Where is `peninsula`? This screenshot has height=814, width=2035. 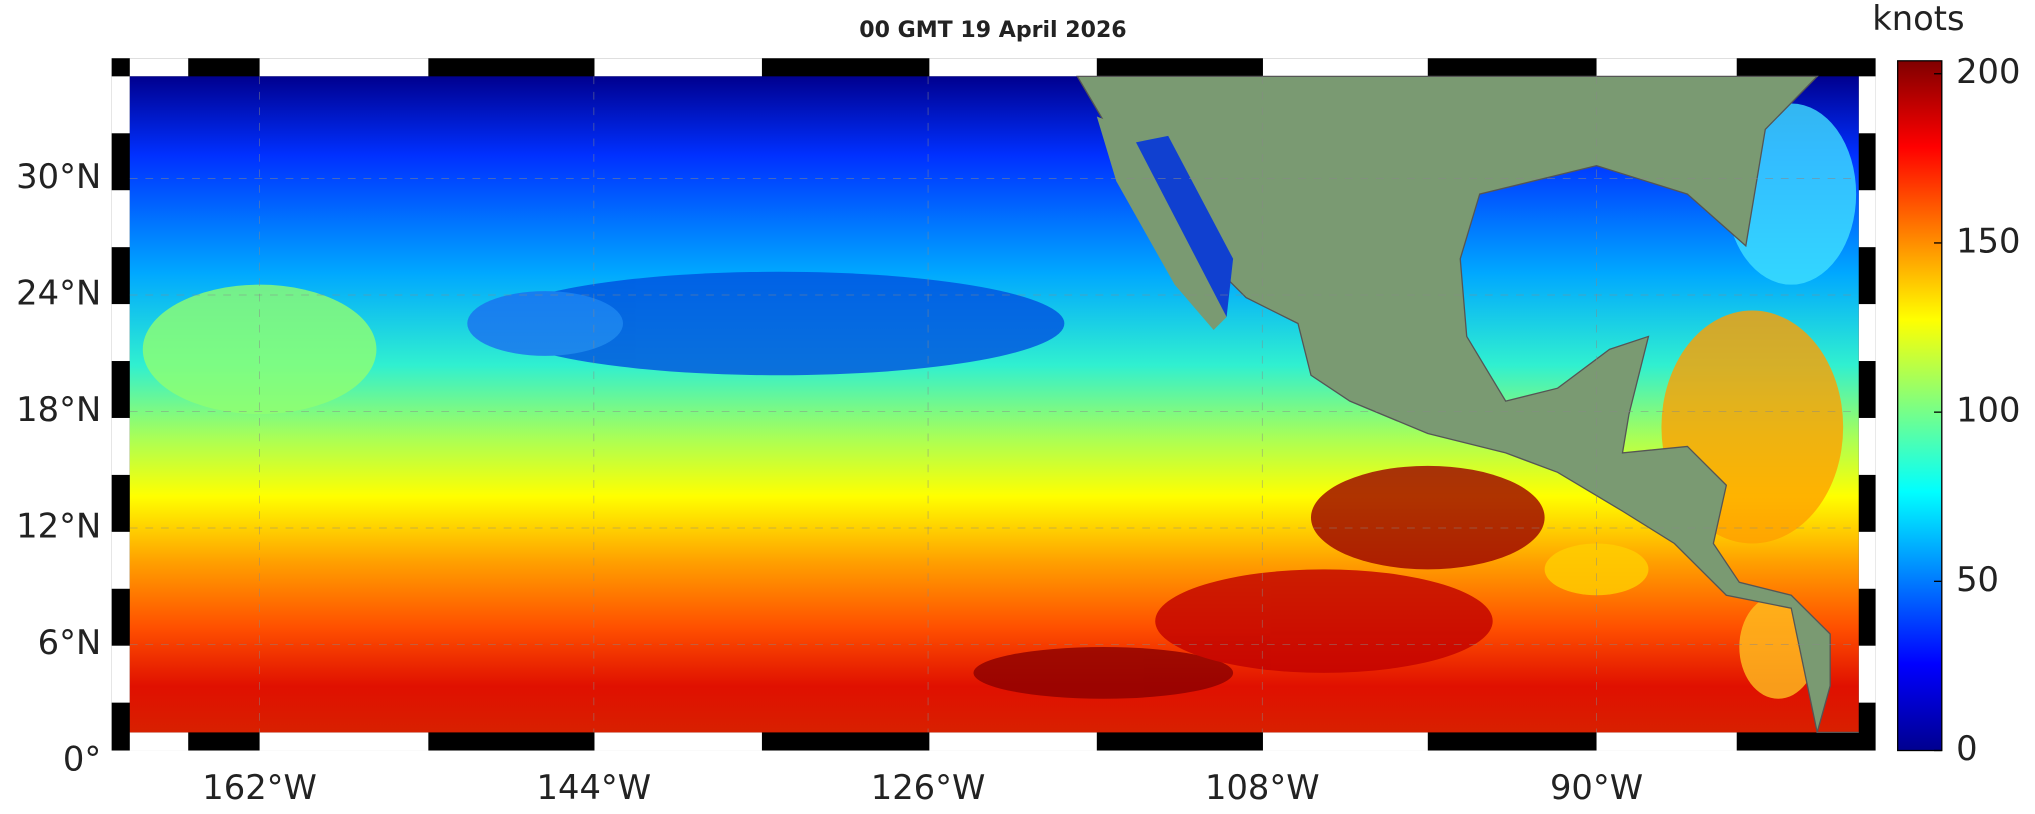 peninsula is located at coordinates (1161, 223).